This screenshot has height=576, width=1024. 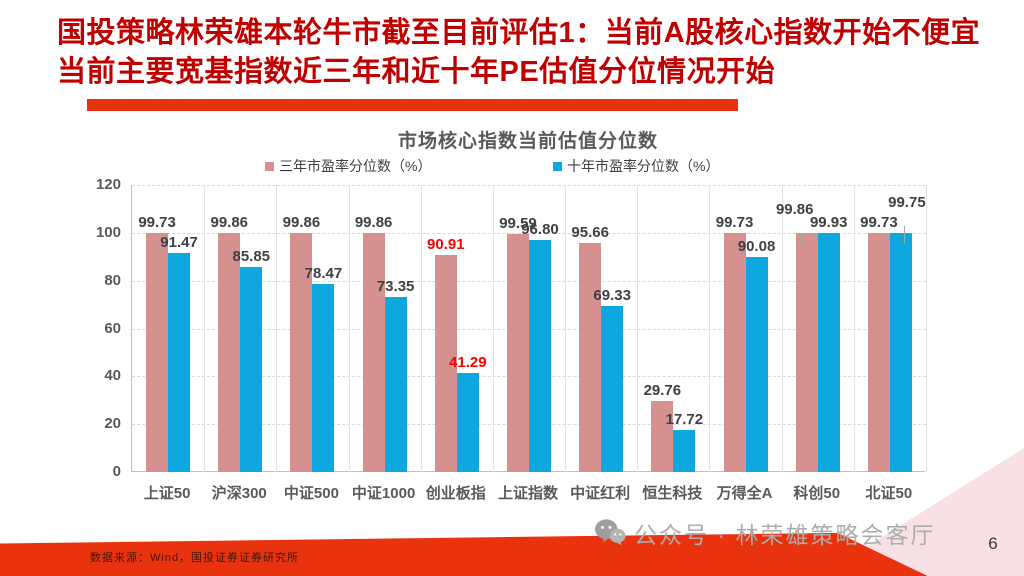 I want to click on y-tick-label: 120, so click(x=108, y=184).